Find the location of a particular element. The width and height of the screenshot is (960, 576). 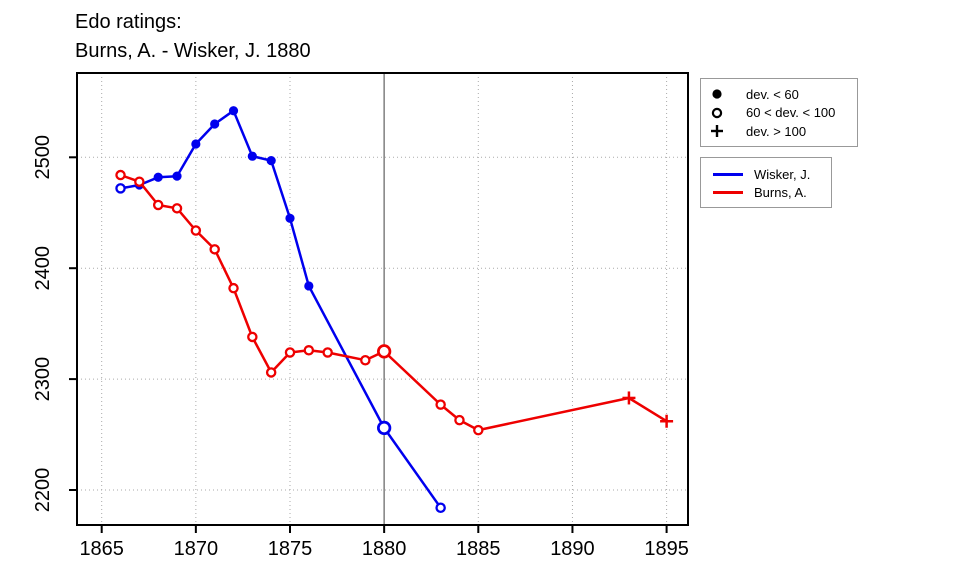

legend-series-burns: Burns, A. is located at coordinates (772, 193).